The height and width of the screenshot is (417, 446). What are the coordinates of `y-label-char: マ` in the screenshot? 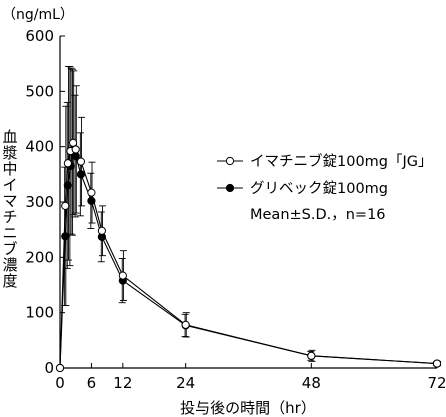 It's located at (9, 201).